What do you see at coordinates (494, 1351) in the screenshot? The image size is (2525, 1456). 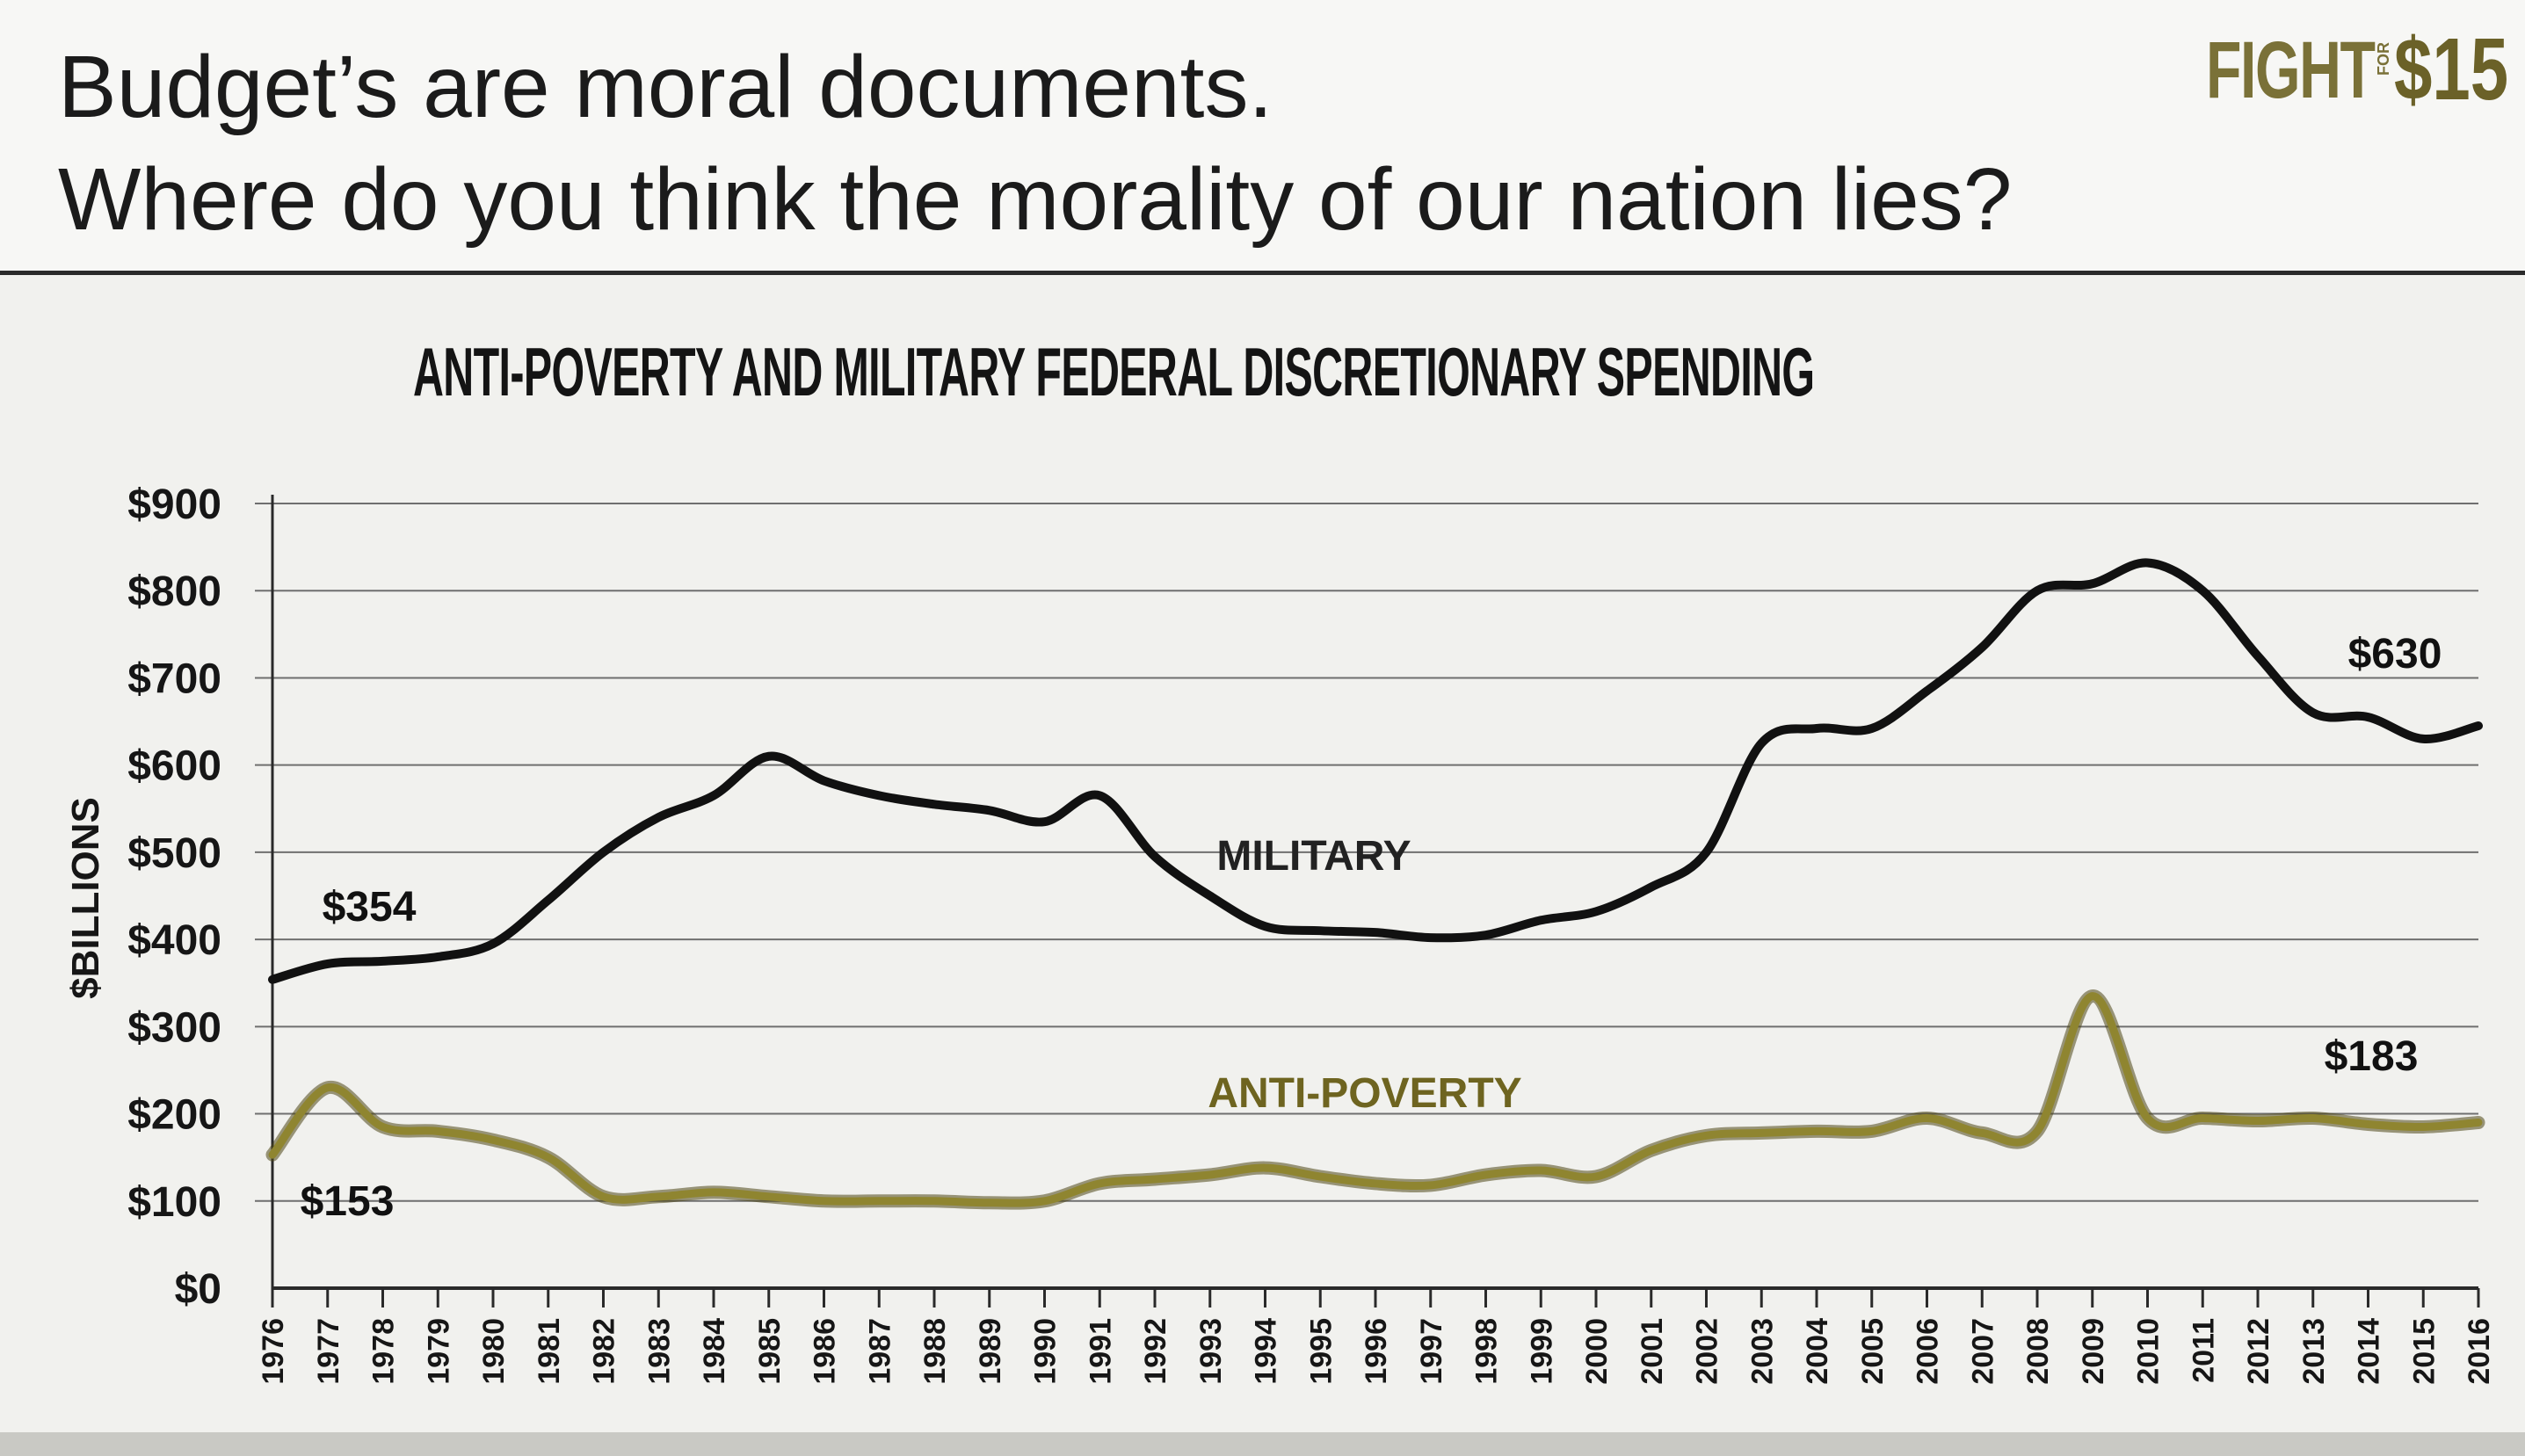 I see `x-tick-label: 1980` at bounding box center [494, 1351].